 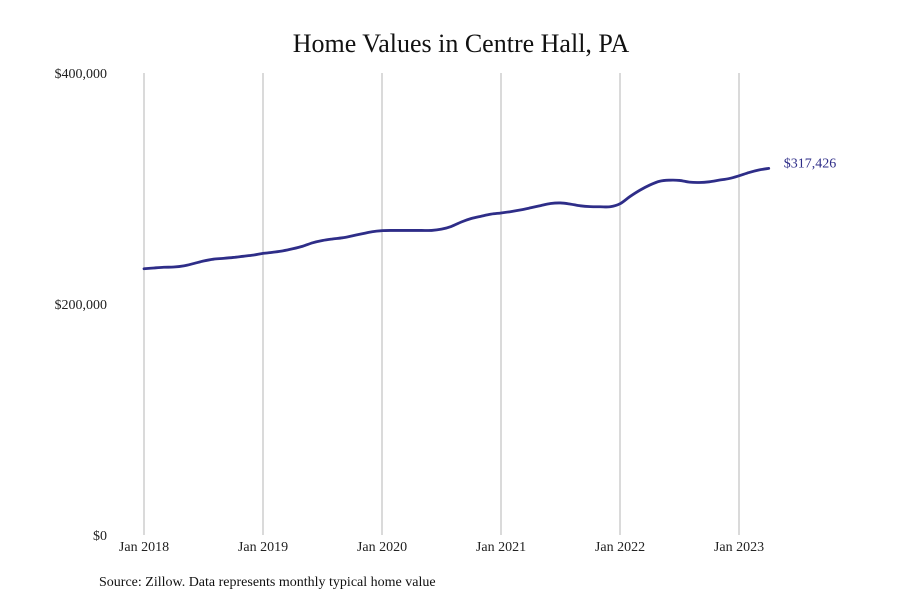 I want to click on y-tick-label: $400,000, so click(x=81, y=74).